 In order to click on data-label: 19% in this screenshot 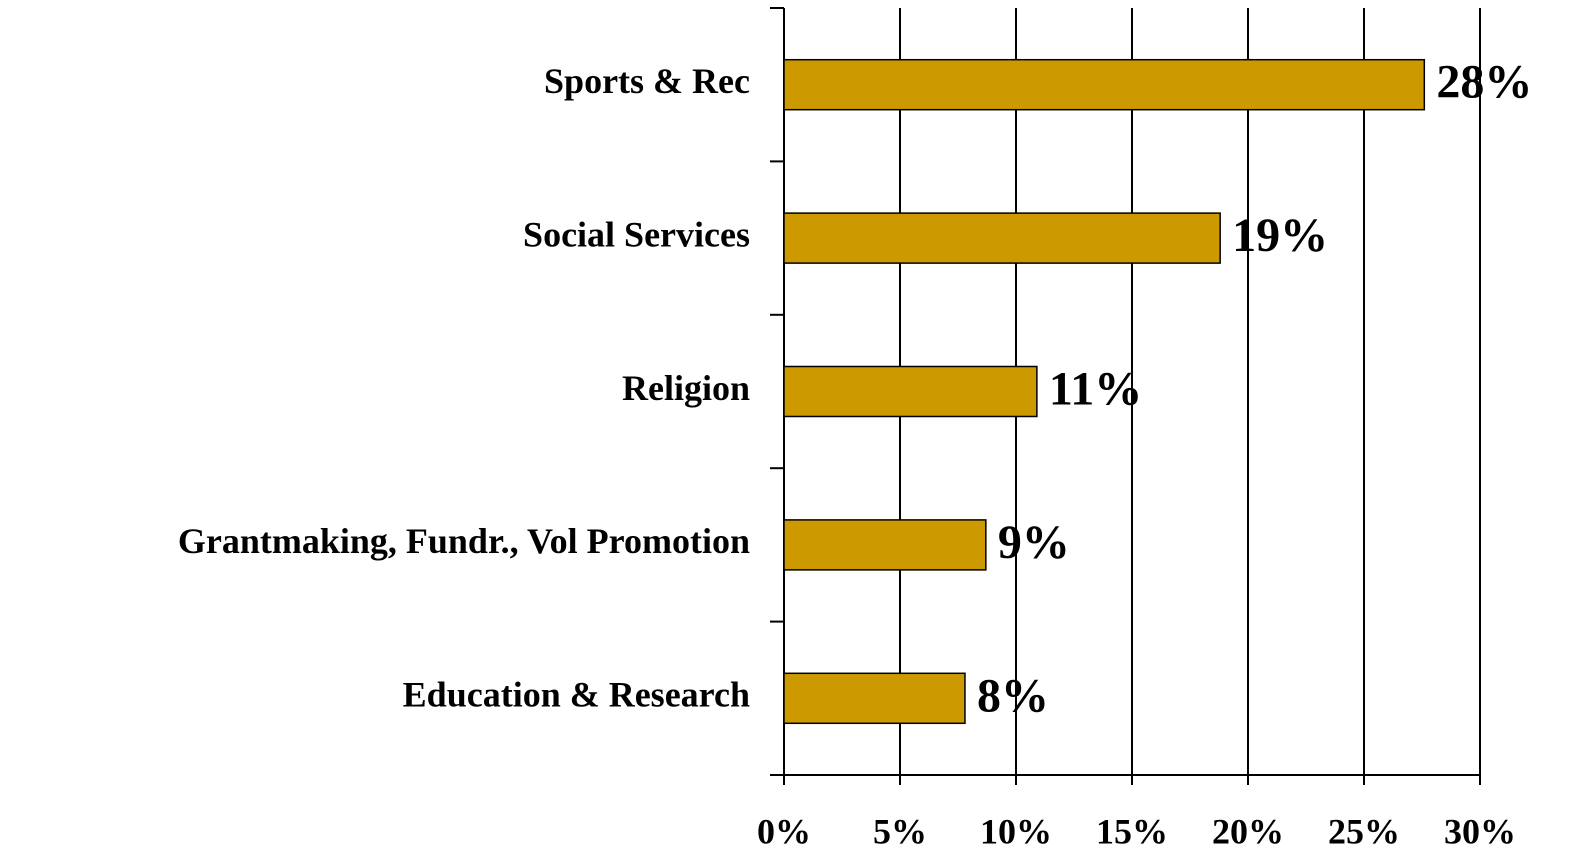, I will do `click(1280, 235)`.